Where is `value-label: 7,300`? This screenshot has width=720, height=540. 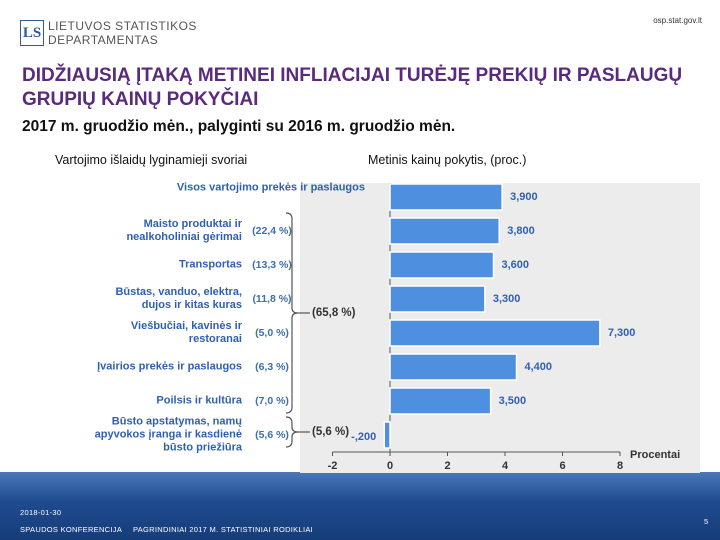 value-label: 7,300 is located at coordinates (622, 333).